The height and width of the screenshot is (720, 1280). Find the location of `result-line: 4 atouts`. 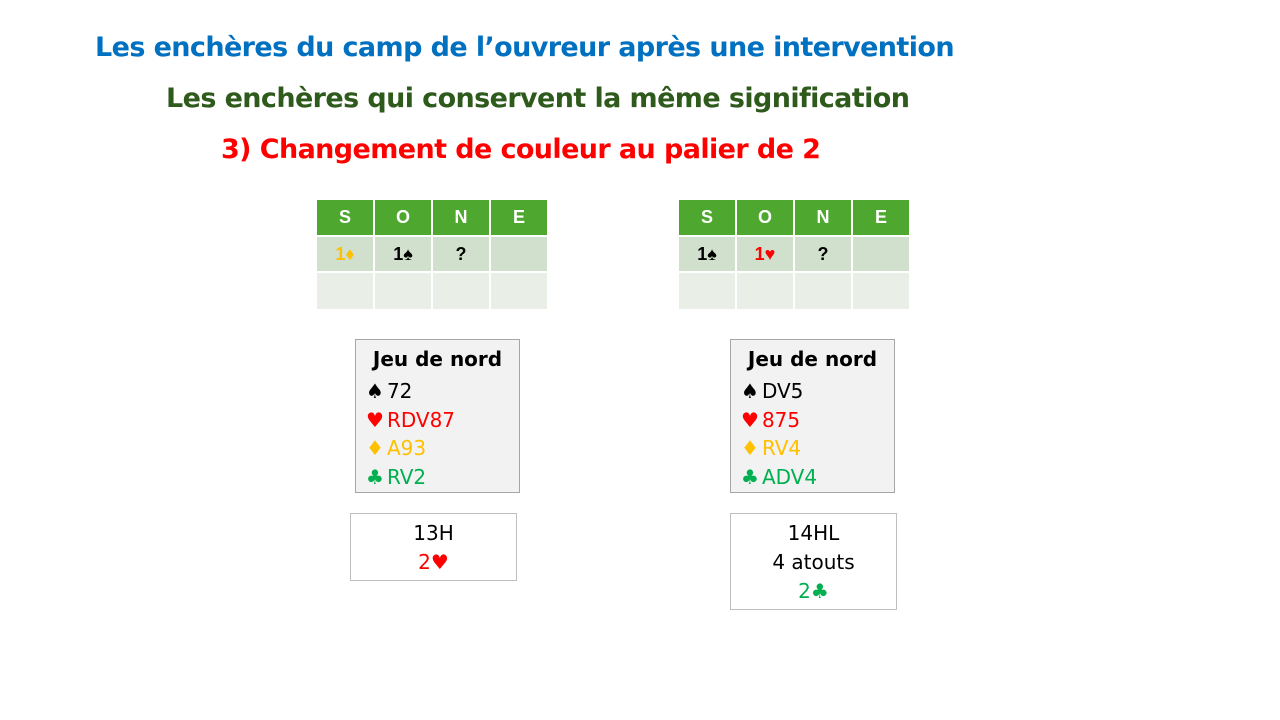

result-line: 4 atouts is located at coordinates (813, 562).